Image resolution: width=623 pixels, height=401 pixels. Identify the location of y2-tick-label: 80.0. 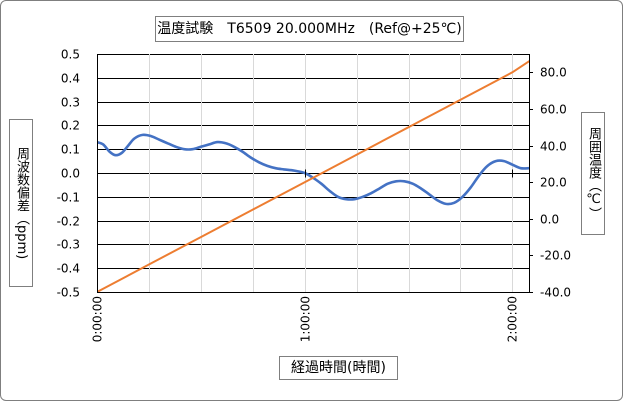
(553, 73).